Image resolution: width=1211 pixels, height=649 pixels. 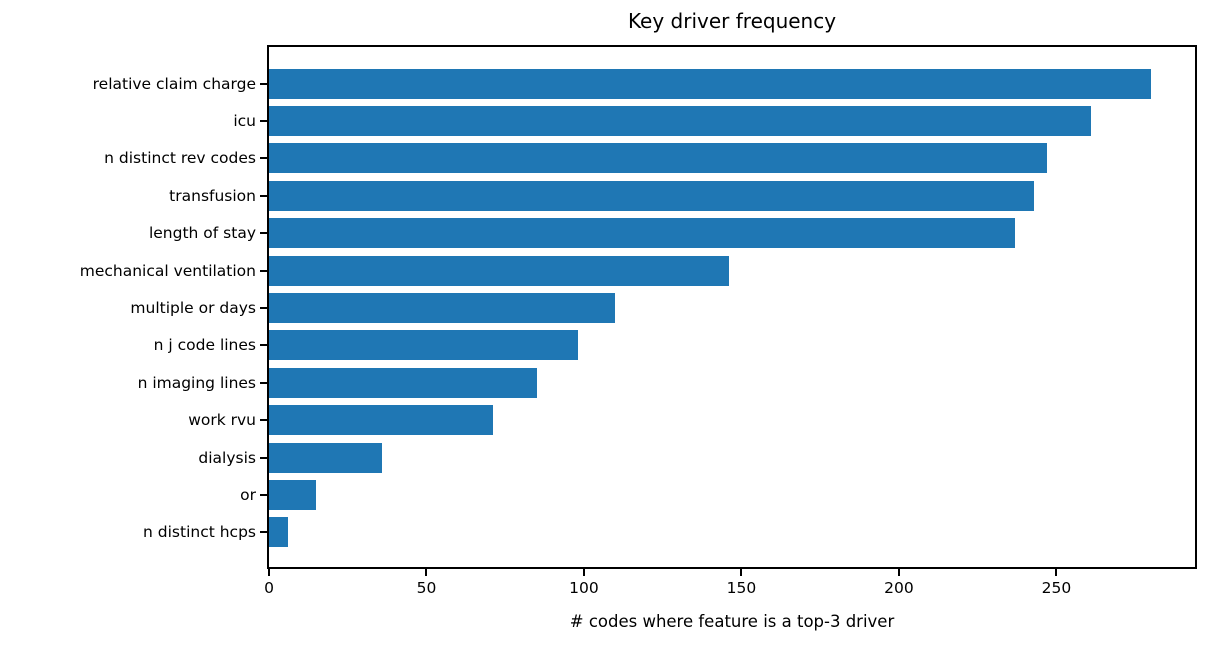 What do you see at coordinates (174, 83) in the screenshot?
I see `y-tick-label: relative claim charge` at bounding box center [174, 83].